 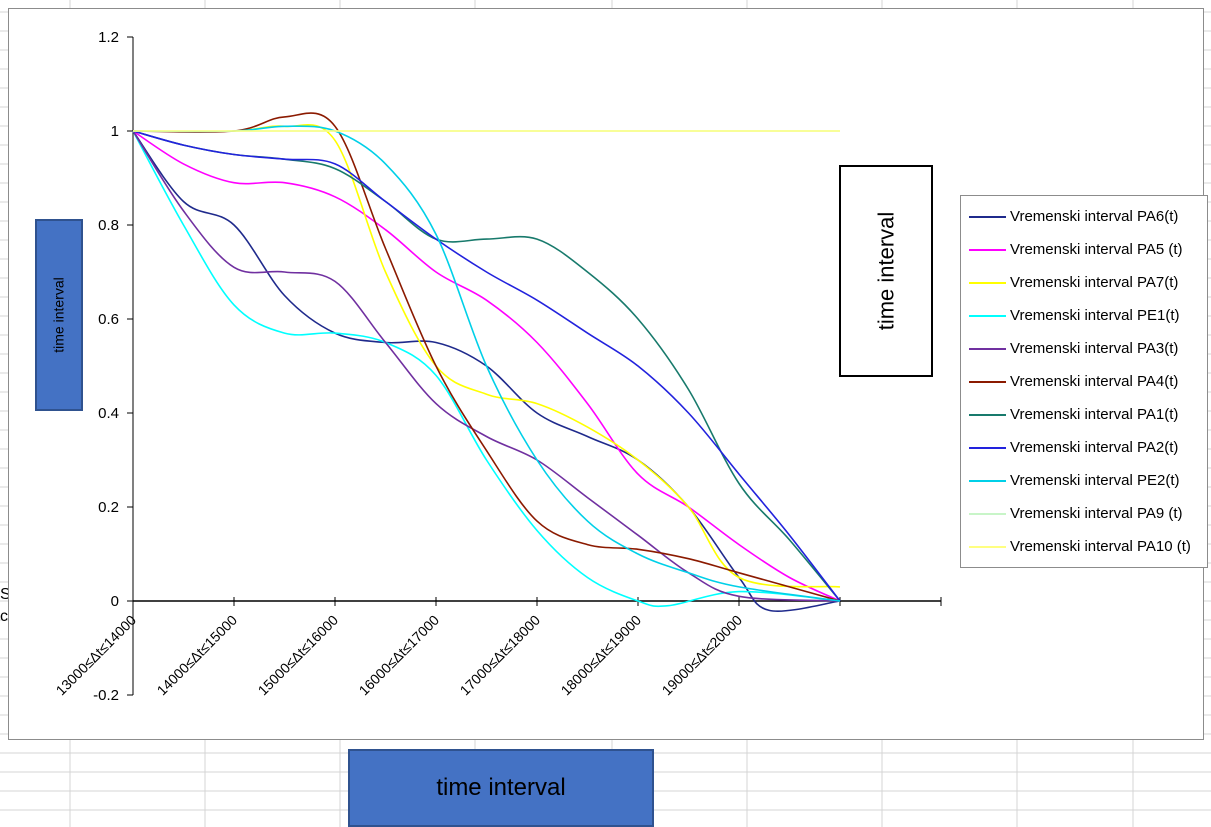 What do you see at coordinates (106, 695) in the screenshot?
I see `y-tick-label: -0.2` at bounding box center [106, 695].